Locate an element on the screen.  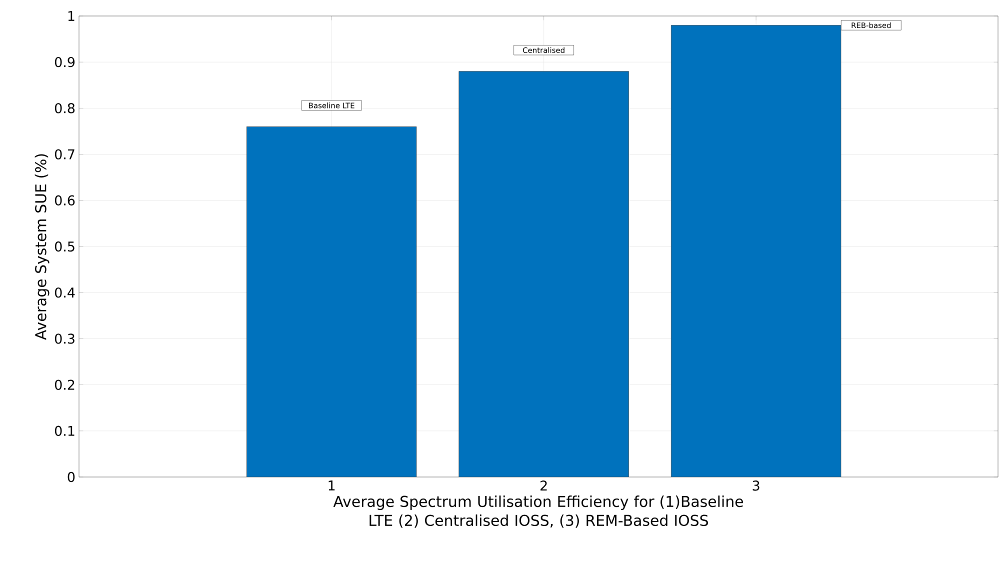
y-tick-label: 1 is located at coordinates (71, 16).